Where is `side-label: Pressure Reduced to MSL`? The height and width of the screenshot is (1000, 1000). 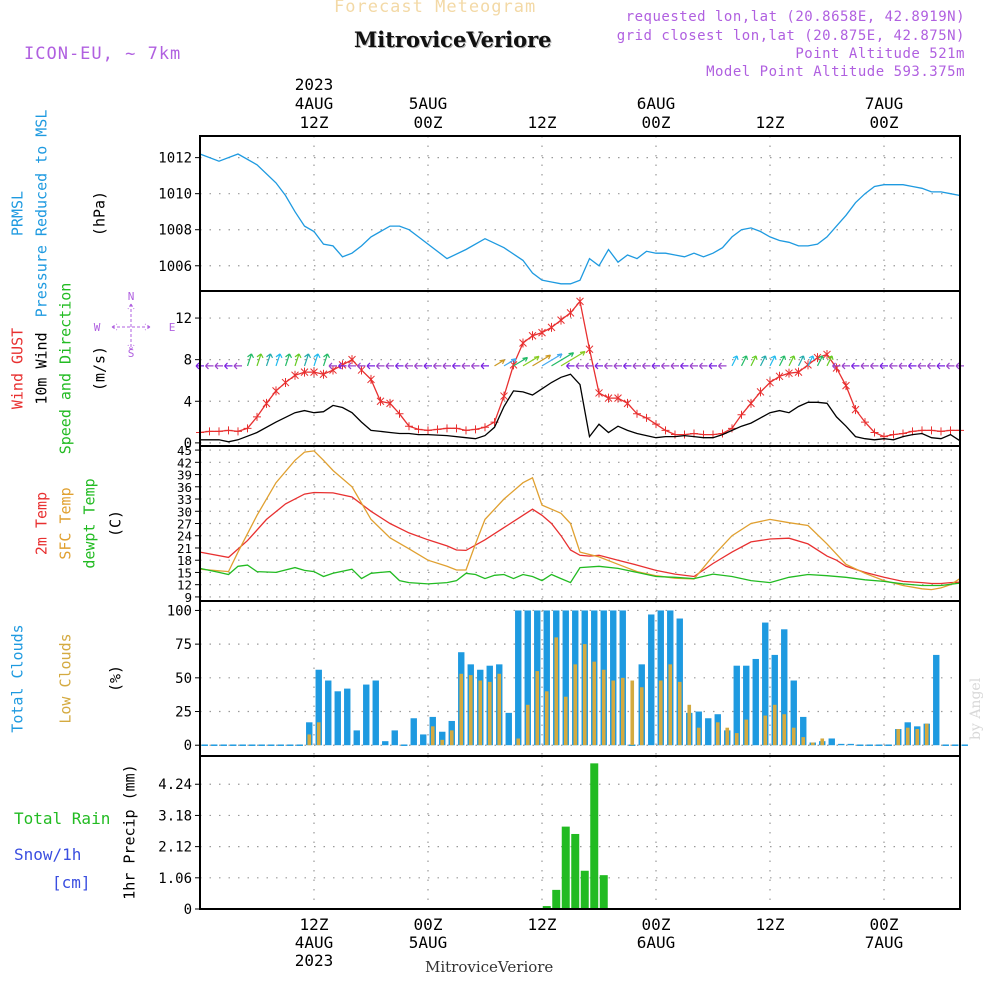 side-label: Pressure Reduced to MSL is located at coordinates (42, 214).